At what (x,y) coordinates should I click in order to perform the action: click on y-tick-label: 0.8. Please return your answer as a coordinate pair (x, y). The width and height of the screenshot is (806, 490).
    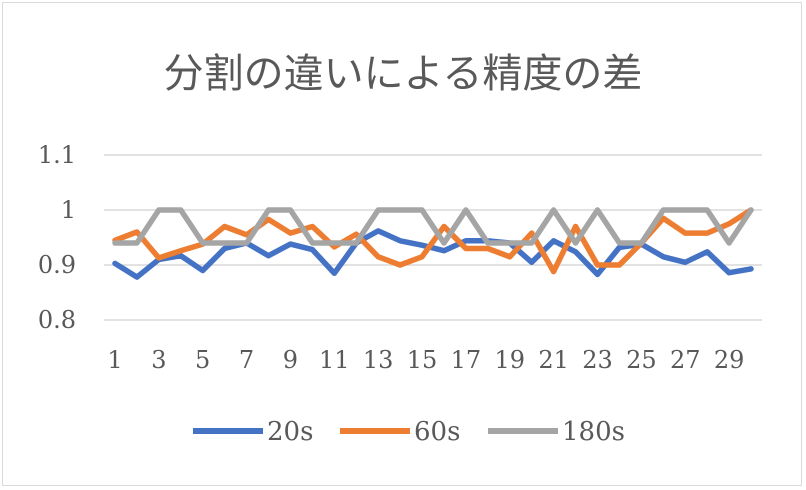
    Looking at the image, I should click on (57, 320).